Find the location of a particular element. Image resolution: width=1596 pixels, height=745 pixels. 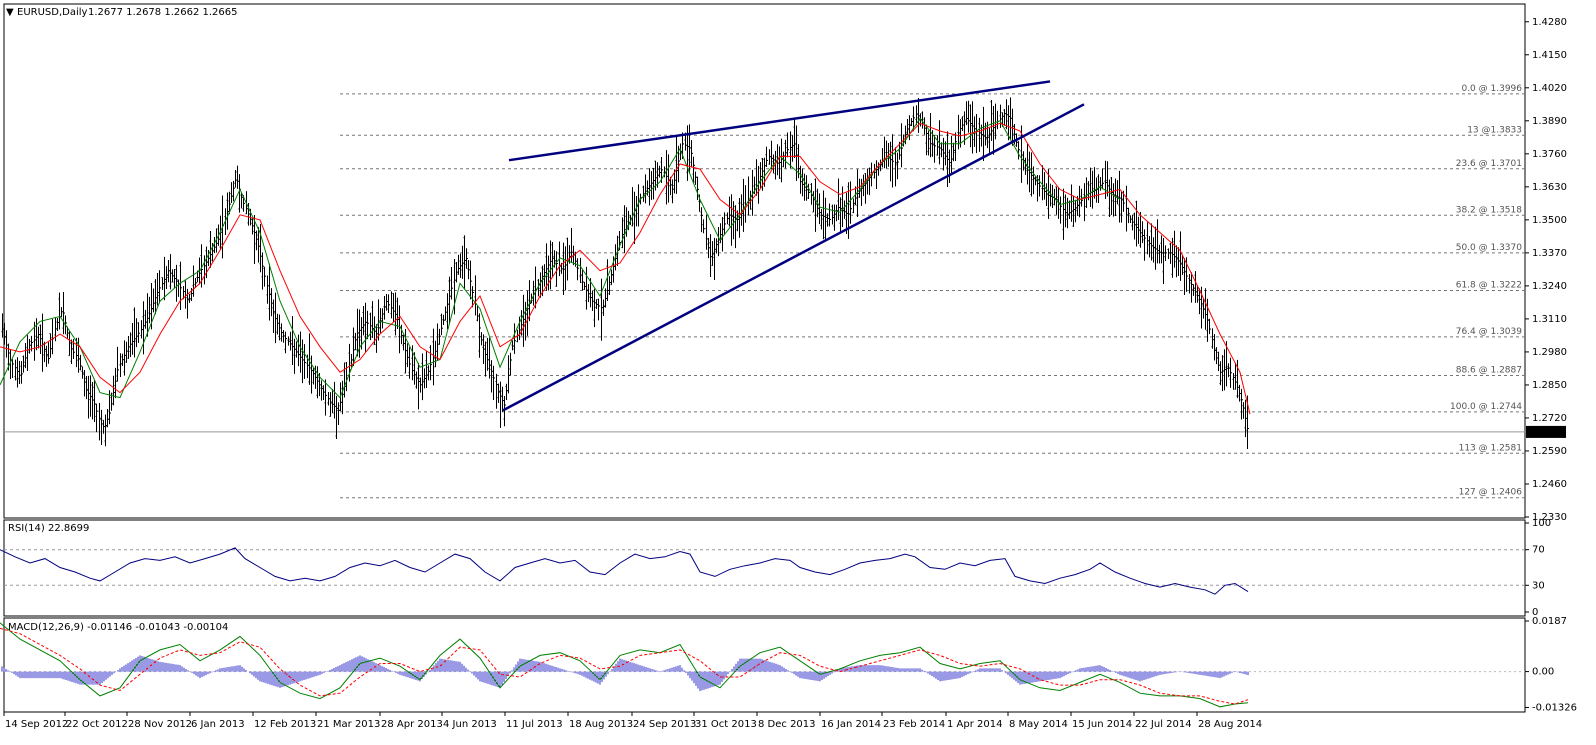

price-tick-label: 1.3890 is located at coordinates (1549, 121).